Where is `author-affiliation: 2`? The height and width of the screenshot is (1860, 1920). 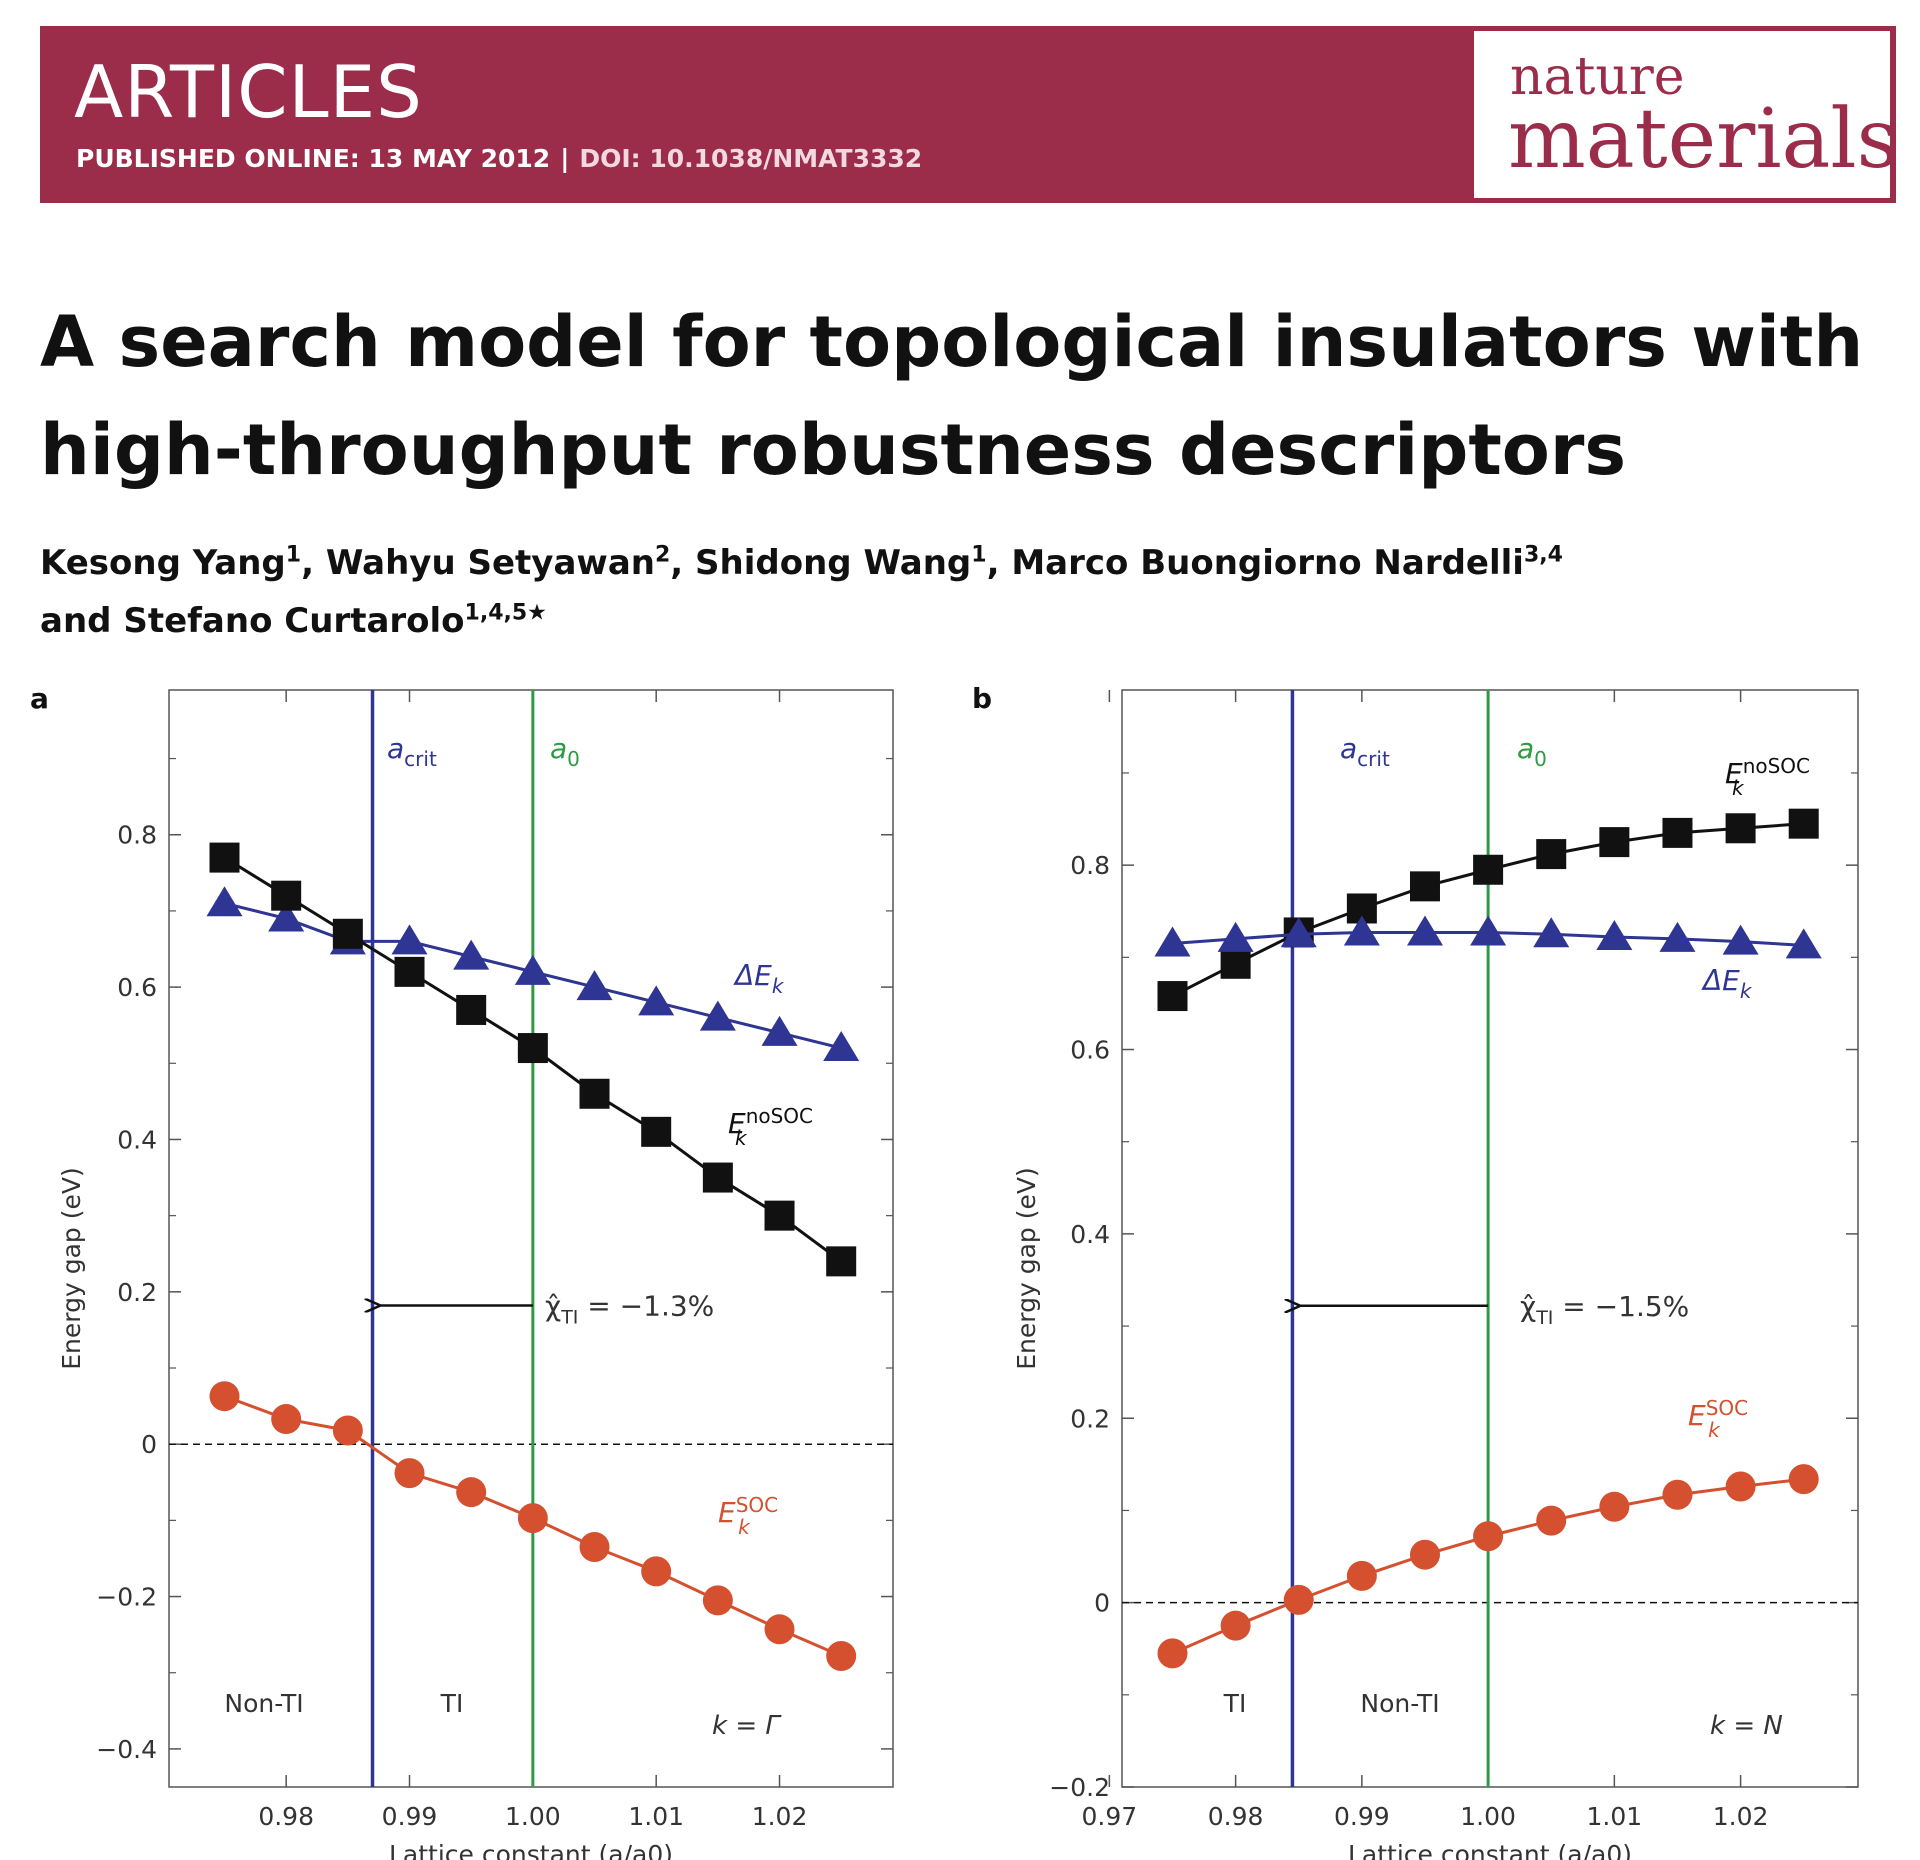 author-affiliation: 2 is located at coordinates (662, 555).